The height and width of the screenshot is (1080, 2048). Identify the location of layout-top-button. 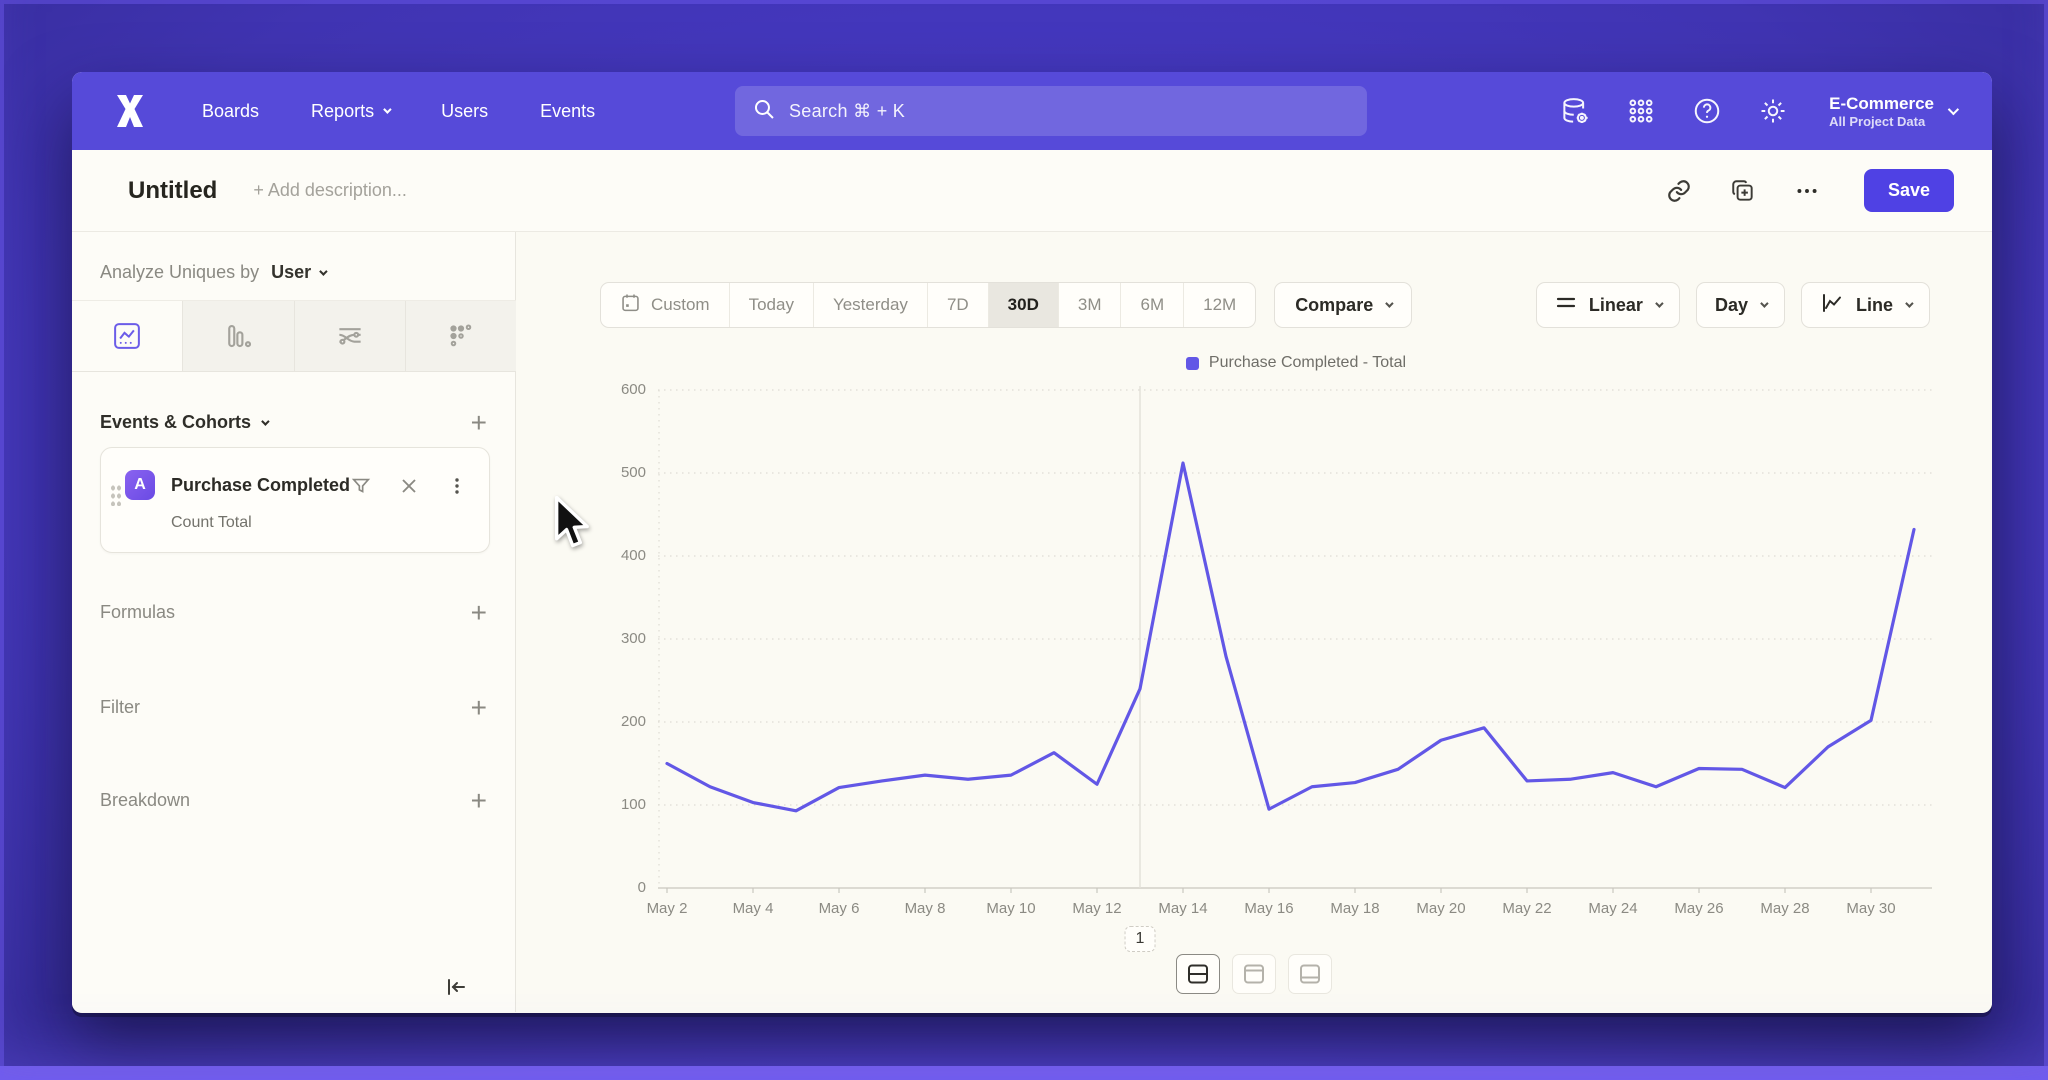
(1254, 974).